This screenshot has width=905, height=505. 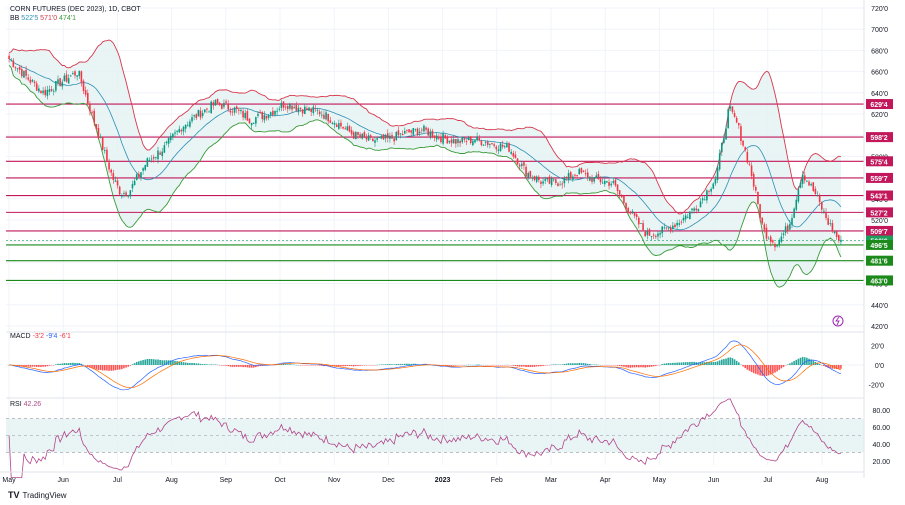 I want to click on tradingview-logo: TV TradingView, so click(x=37, y=495).